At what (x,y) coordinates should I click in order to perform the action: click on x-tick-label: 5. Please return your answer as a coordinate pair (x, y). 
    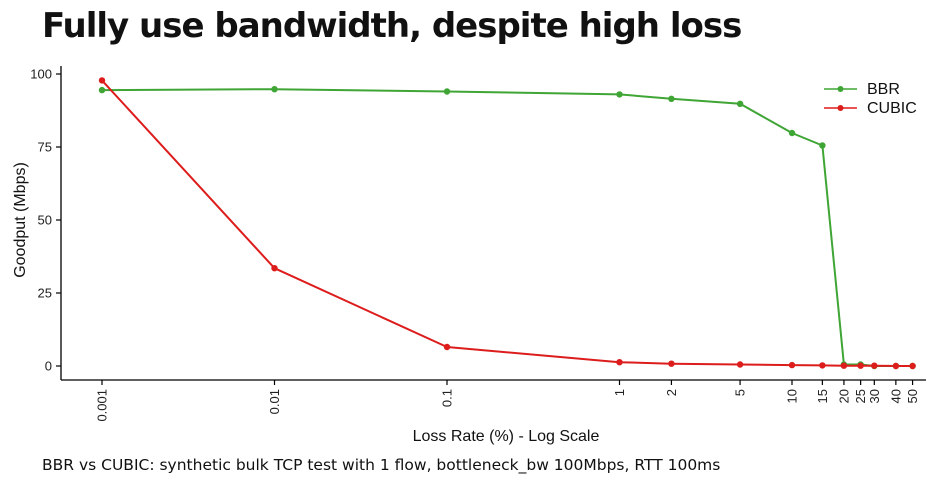
    Looking at the image, I should click on (740, 392).